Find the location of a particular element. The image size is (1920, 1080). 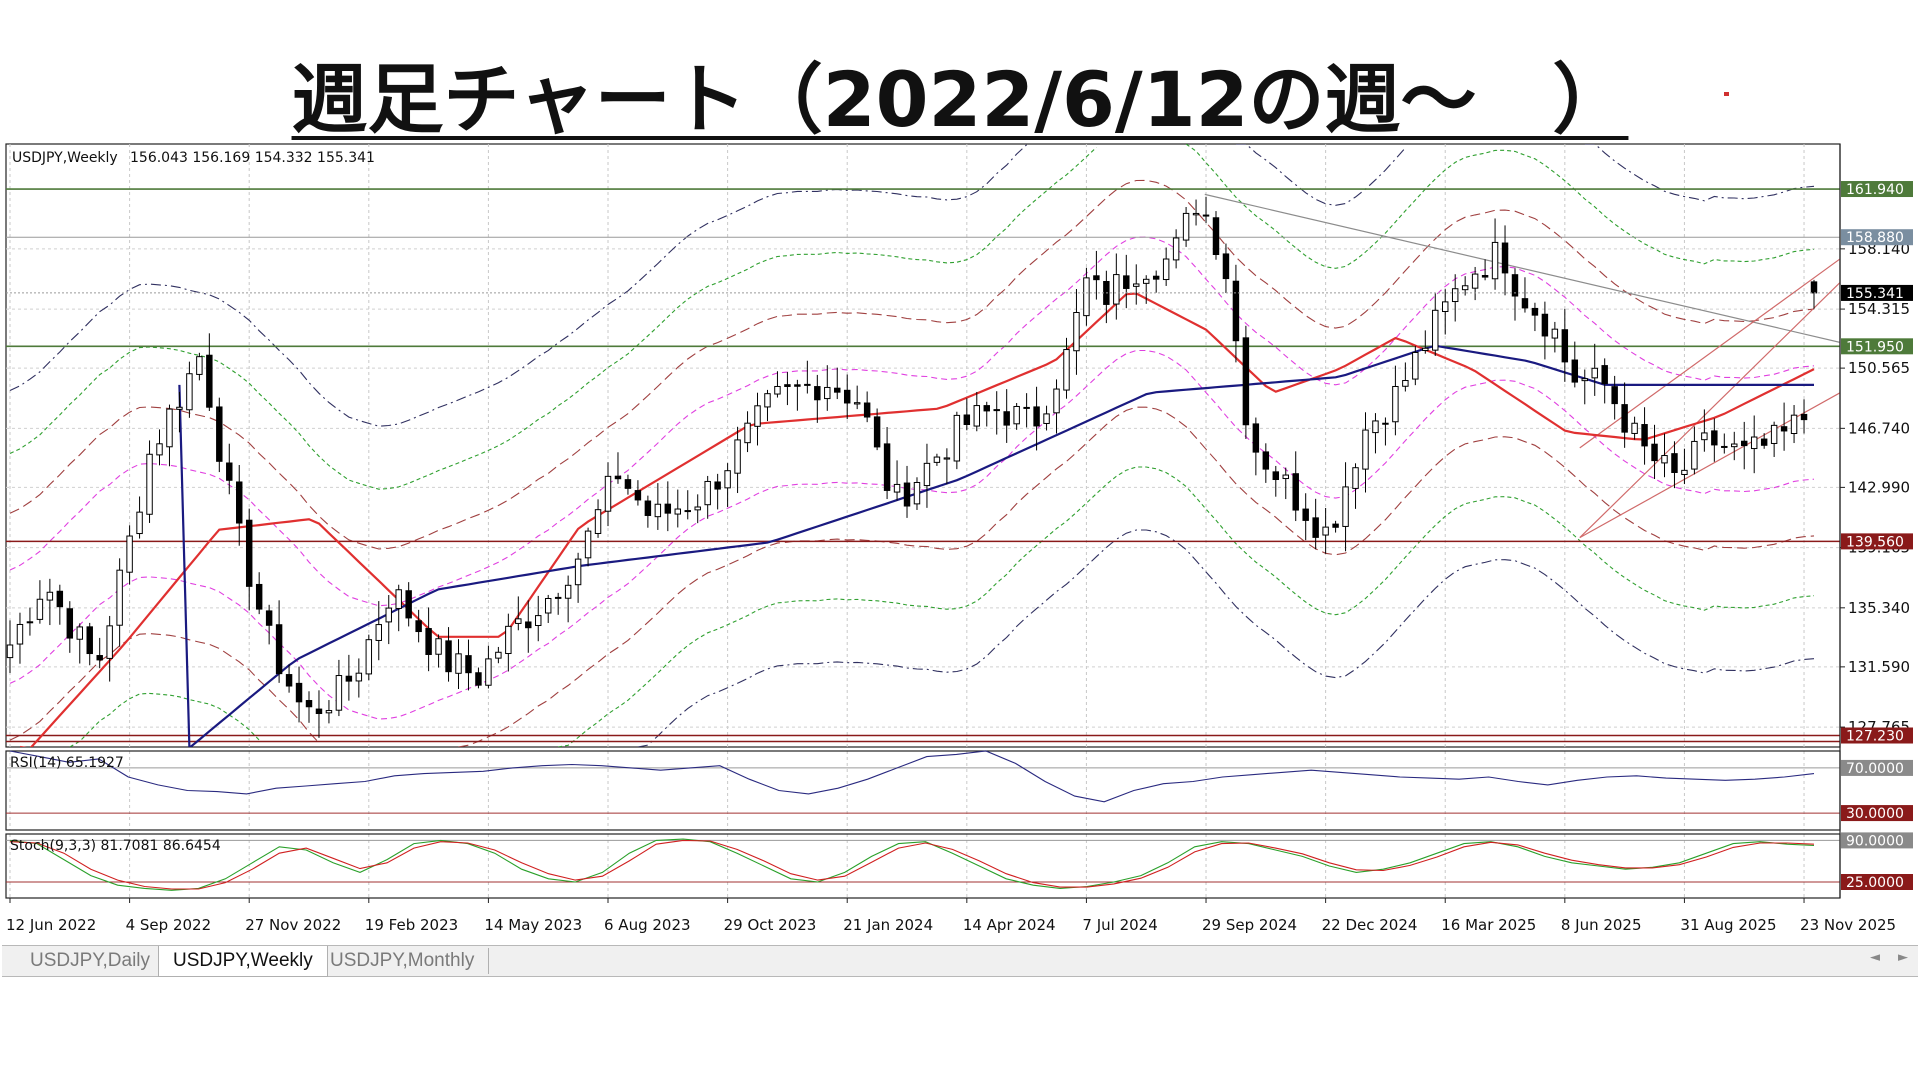

rsi-level-tag is located at coordinates (1877, 767).